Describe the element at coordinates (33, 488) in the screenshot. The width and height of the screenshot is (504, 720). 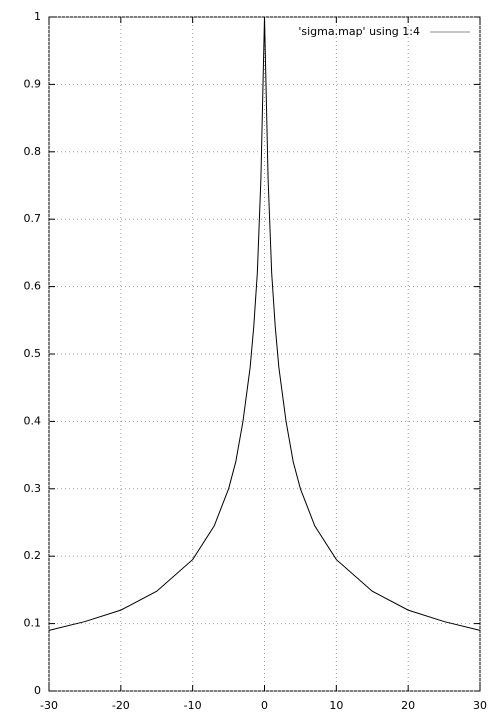
I see `y-tick-label: 0.3` at that location.